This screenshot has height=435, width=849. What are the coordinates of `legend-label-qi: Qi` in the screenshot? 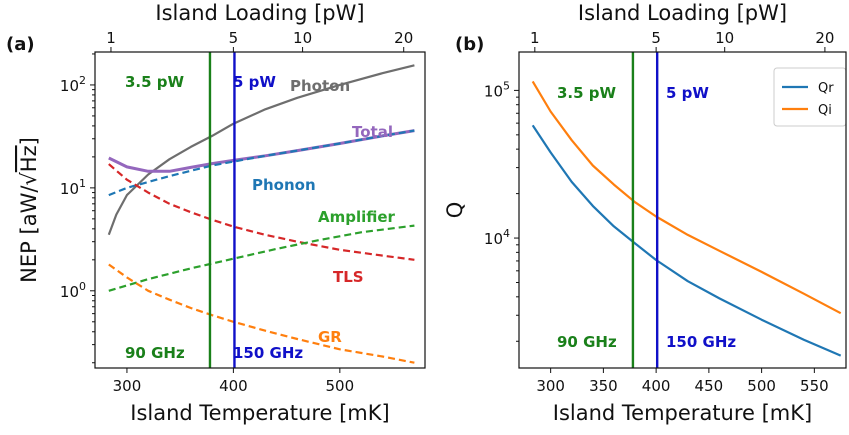 It's located at (825, 110).